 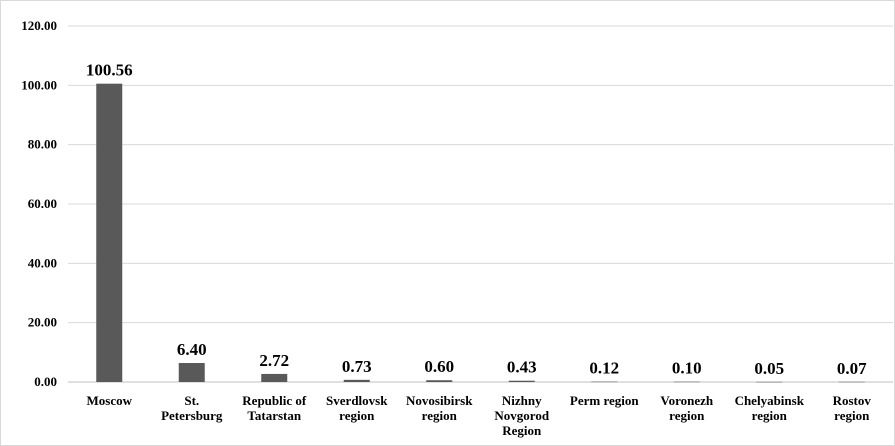 I want to click on y-tick-label: 0.00, so click(x=45, y=381).